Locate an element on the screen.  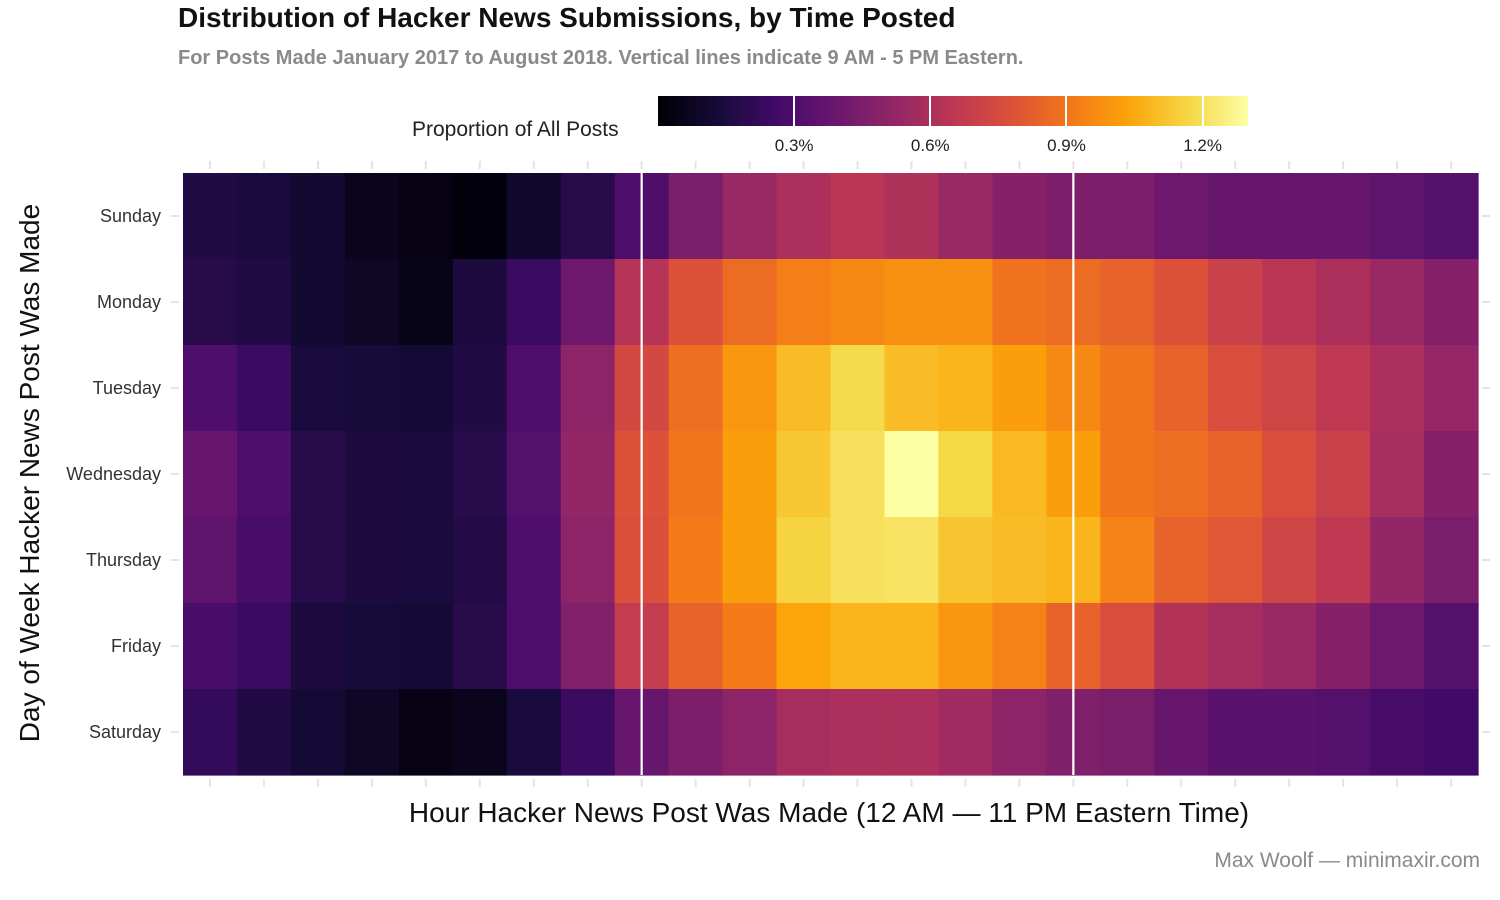
y-axis-label: Day of Week Hacker News Post Was Made is located at coordinates (29, 473).